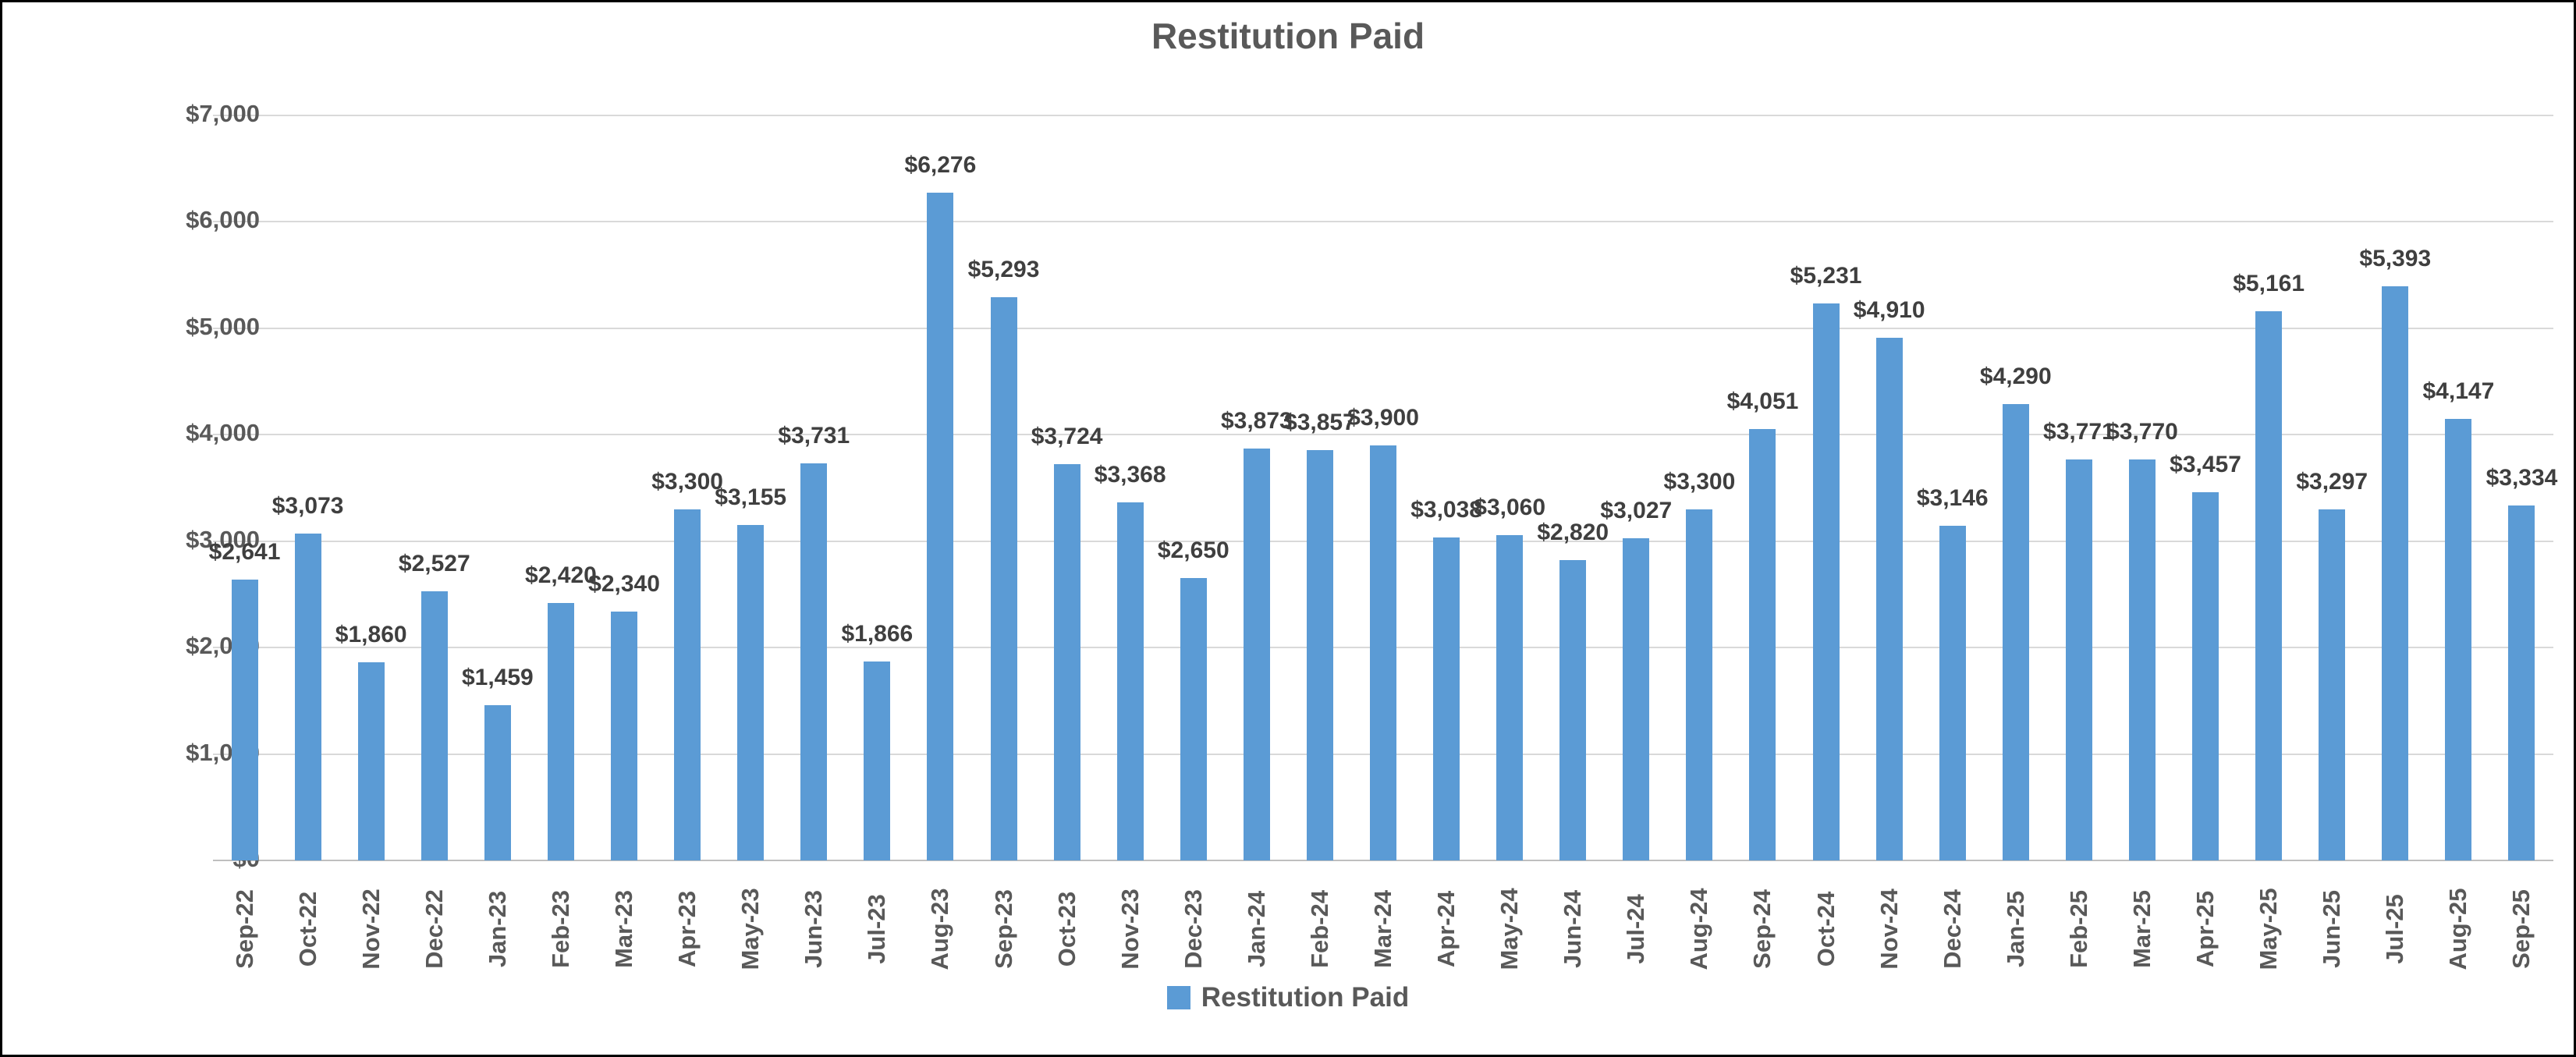 Image resolution: width=2576 pixels, height=1057 pixels. I want to click on bar-value-label: $3,457, so click(2205, 465).